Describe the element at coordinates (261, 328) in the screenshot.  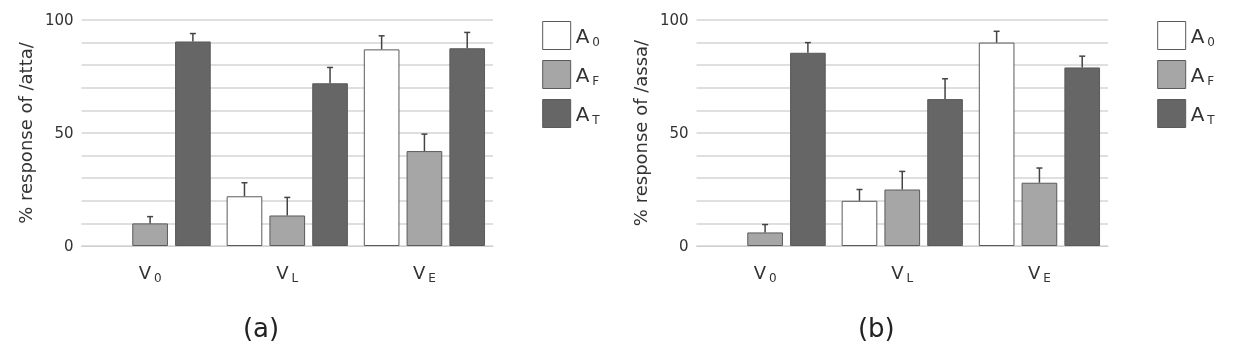
I see `text: (a)` at that location.